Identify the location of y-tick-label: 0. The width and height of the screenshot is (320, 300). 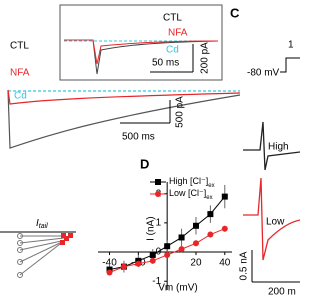
(159, 252).